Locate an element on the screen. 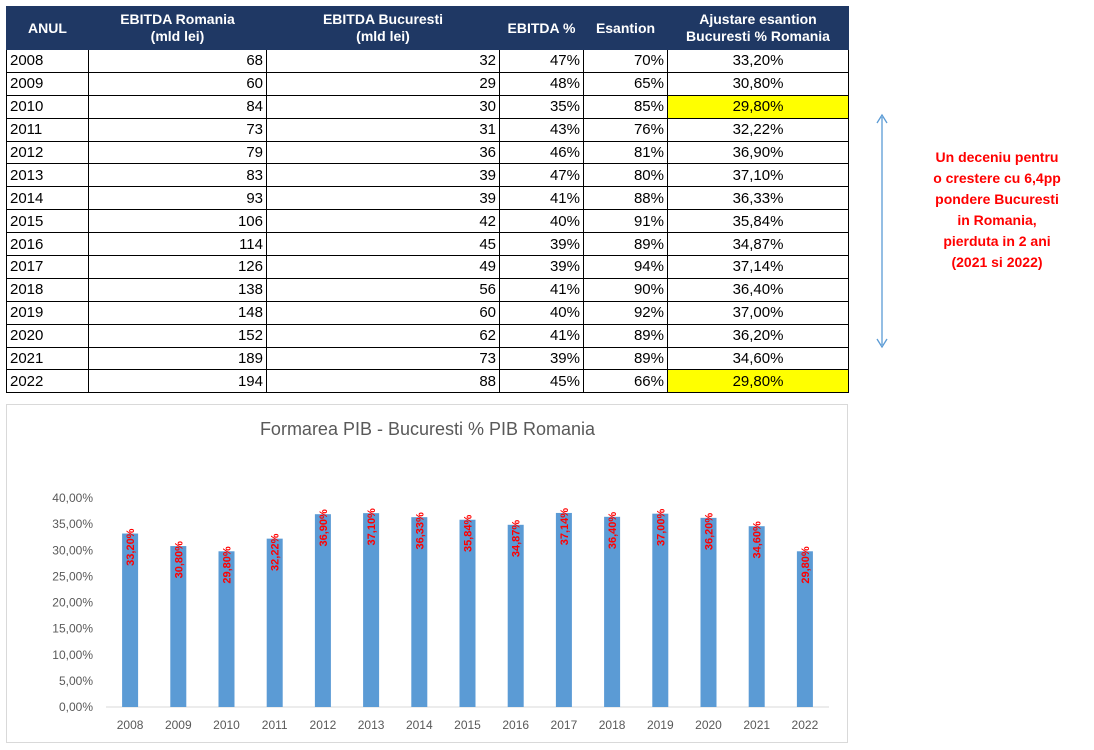  data-label: 37,10% is located at coordinates (372, 527).